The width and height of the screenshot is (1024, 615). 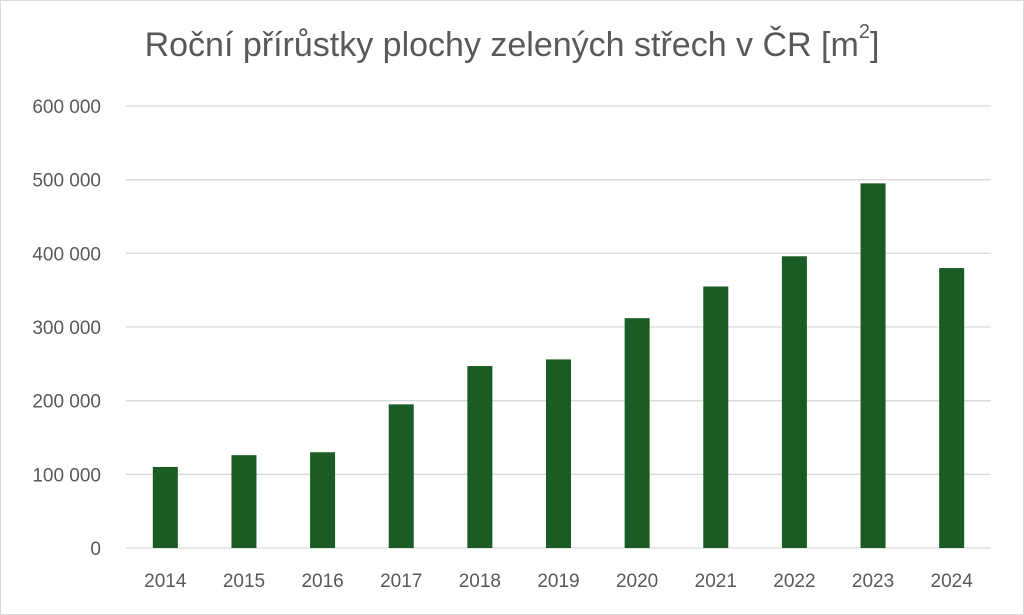 What do you see at coordinates (322, 581) in the screenshot?
I see `x-tick-label: 2016` at bounding box center [322, 581].